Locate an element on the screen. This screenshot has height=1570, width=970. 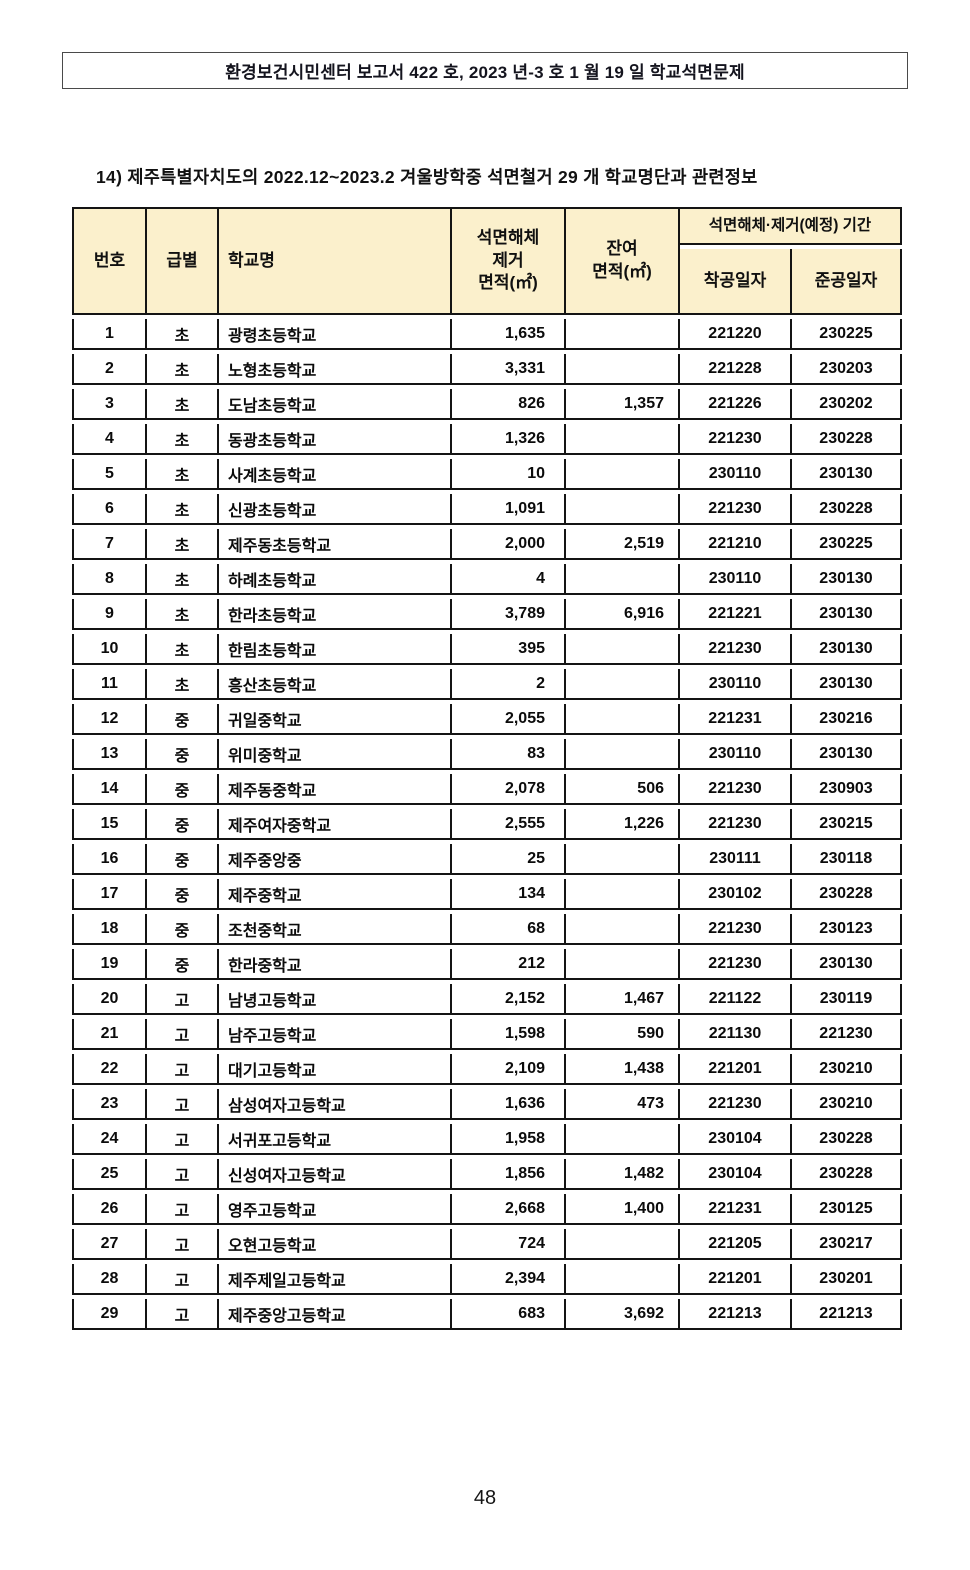
cell-no: 22 is located at coordinates (109, 1069).